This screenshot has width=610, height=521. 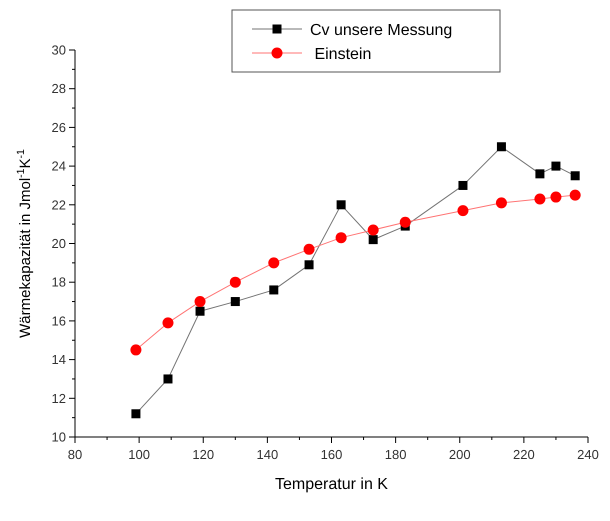 I want to click on x-tick-label: 80, so click(x=75, y=454).